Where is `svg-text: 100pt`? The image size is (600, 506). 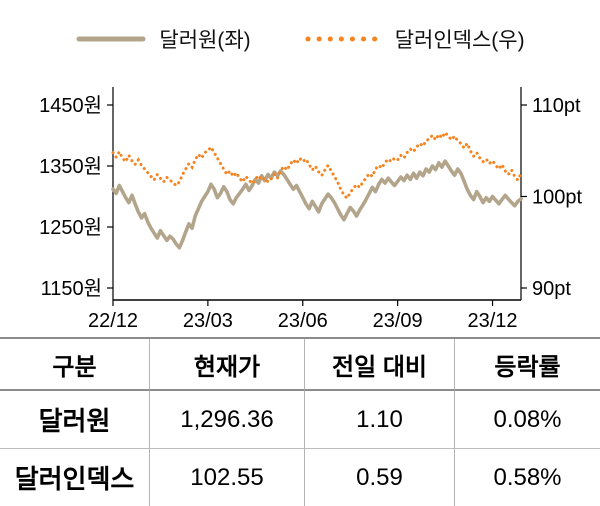 svg-text: 100pt is located at coordinates (557, 198).